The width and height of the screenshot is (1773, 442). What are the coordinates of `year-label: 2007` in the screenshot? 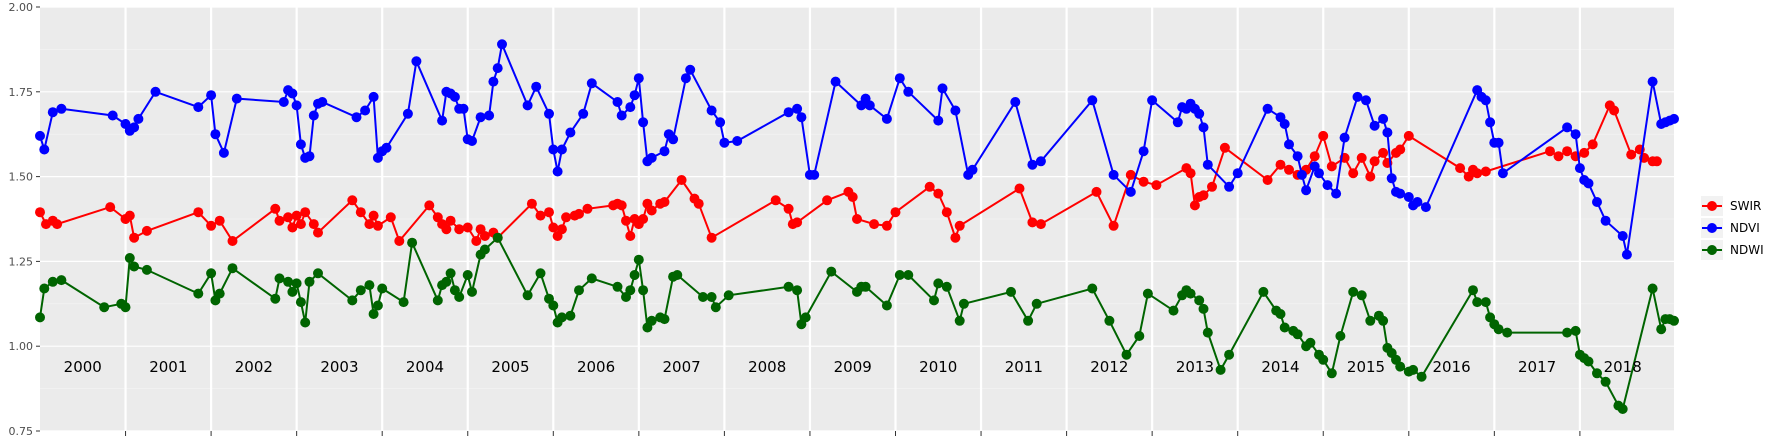 It's located at (682, 367).